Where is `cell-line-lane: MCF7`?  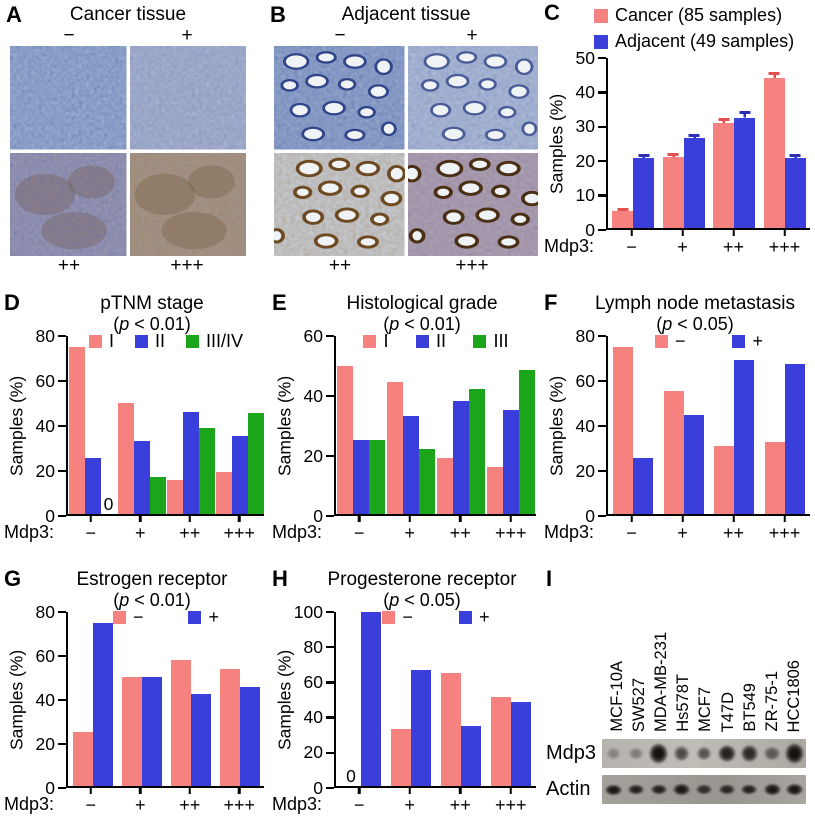
cell-line-lane: MCF7 is located at coordinates (706, 709).